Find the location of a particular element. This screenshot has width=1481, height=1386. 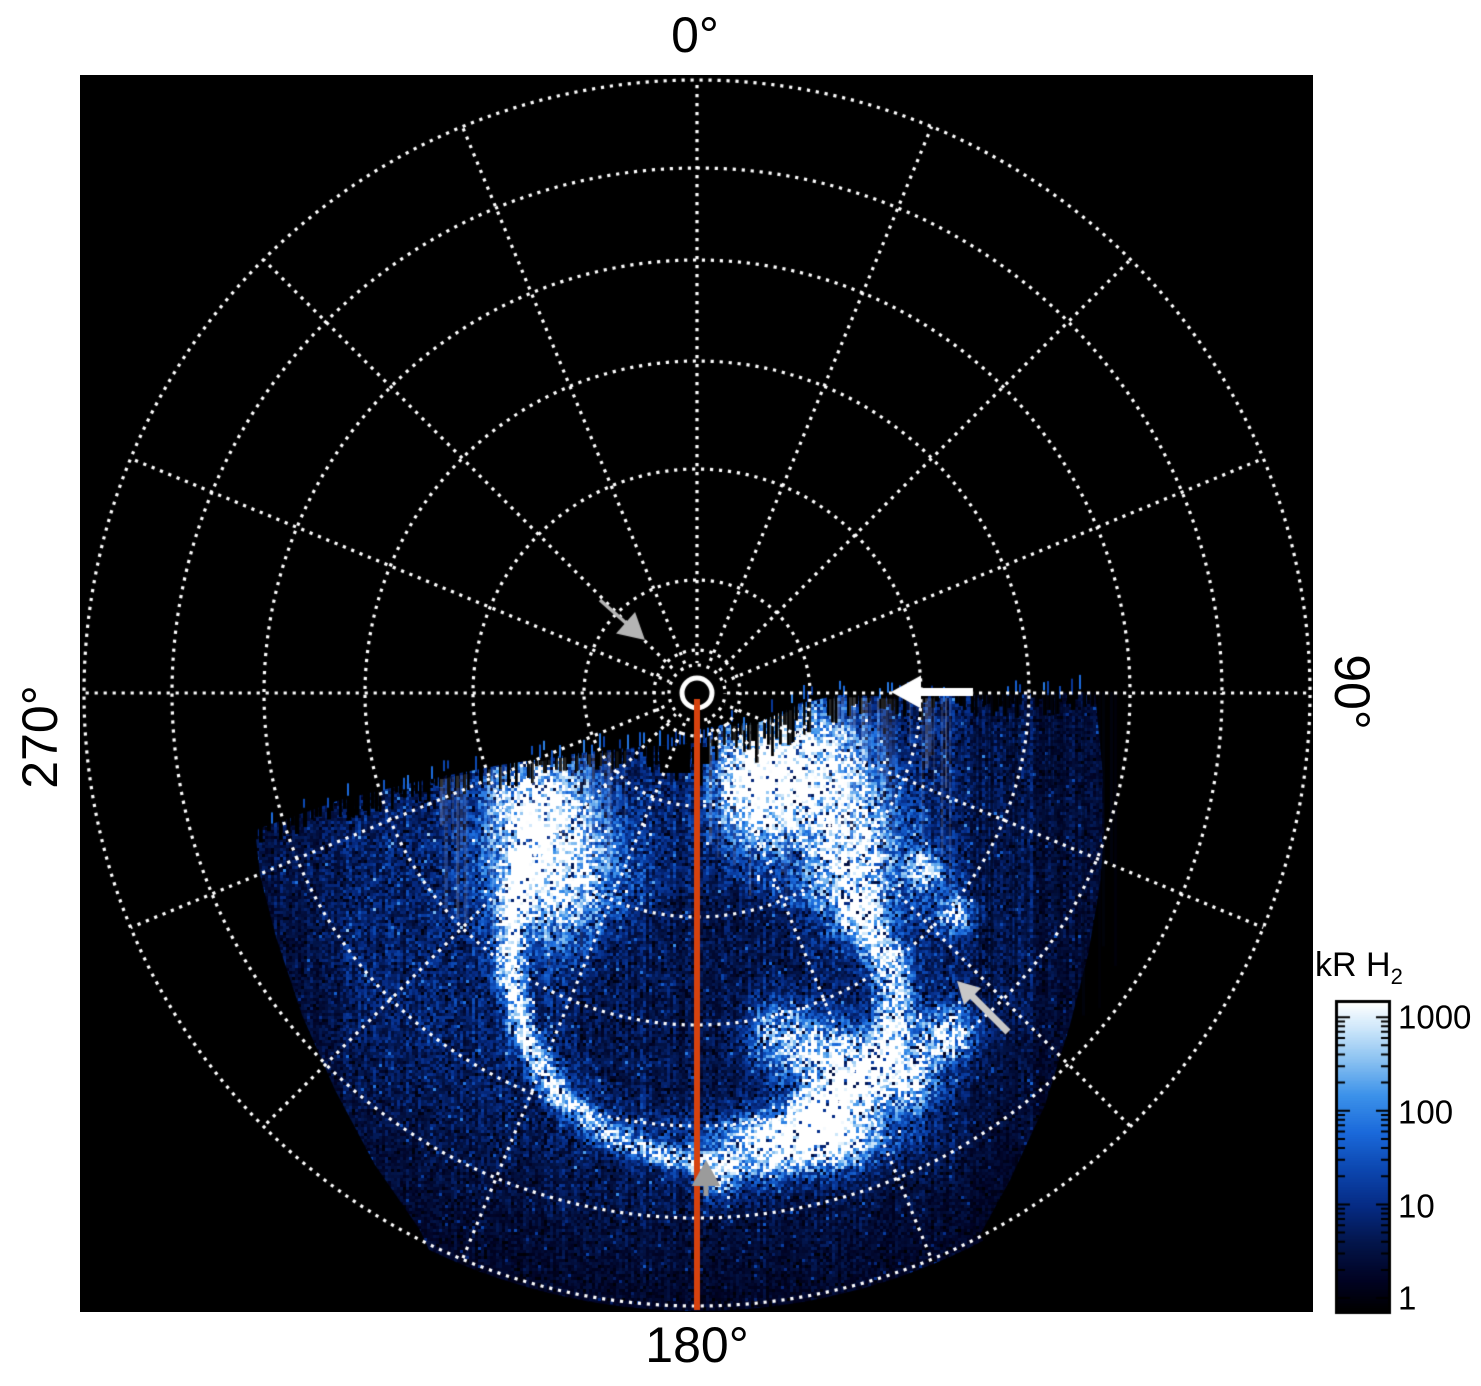

colorbar-title-main: kR H is located at coordinates (1353, 965).